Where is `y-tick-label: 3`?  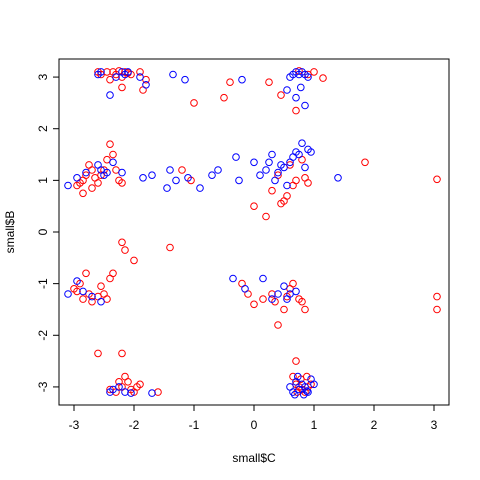 y-tick-label: 3 is located at coordinates (43, 76).